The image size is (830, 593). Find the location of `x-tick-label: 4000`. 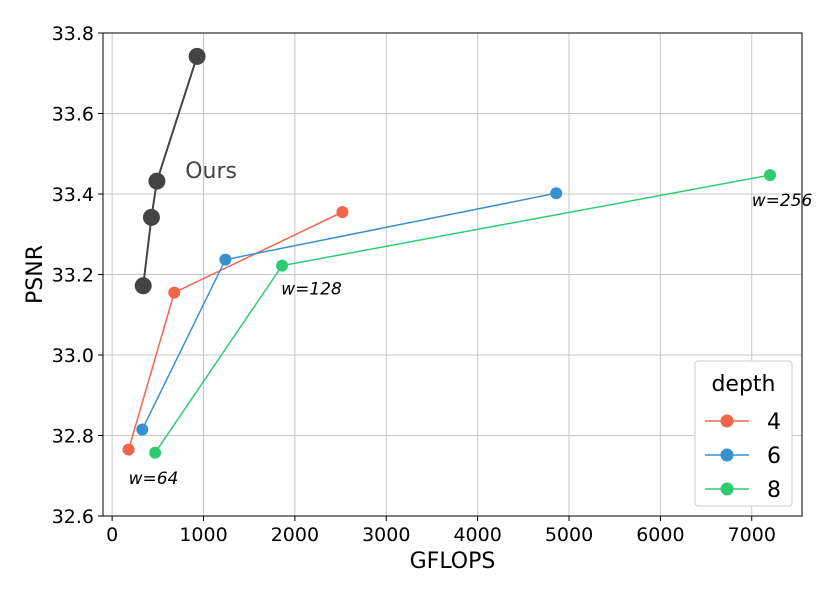

x-tick-label: 4000 is located at coordinates (477, 535).